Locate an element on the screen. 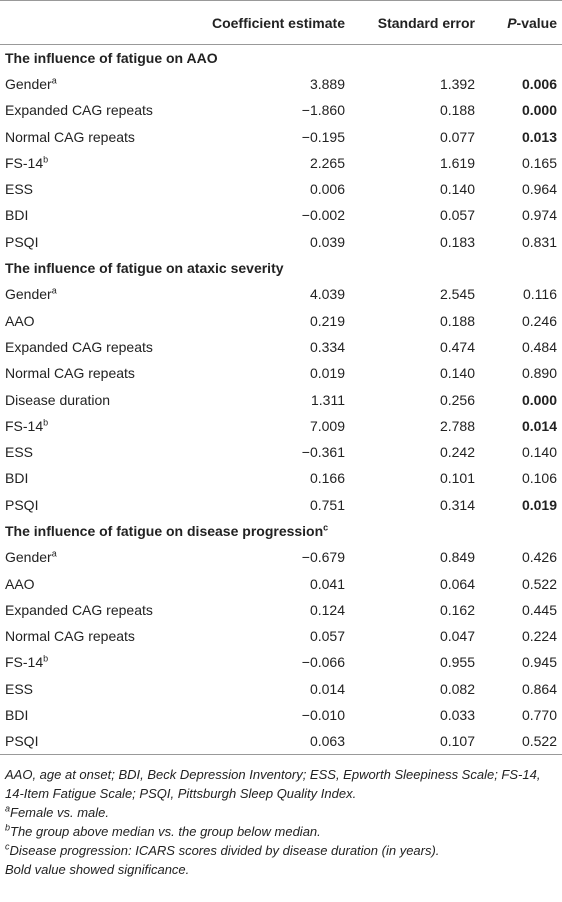 The width and height of the screenshot is (562, 902). row-label-text: Normal CAG repeats is located at coordinates (70, 373).